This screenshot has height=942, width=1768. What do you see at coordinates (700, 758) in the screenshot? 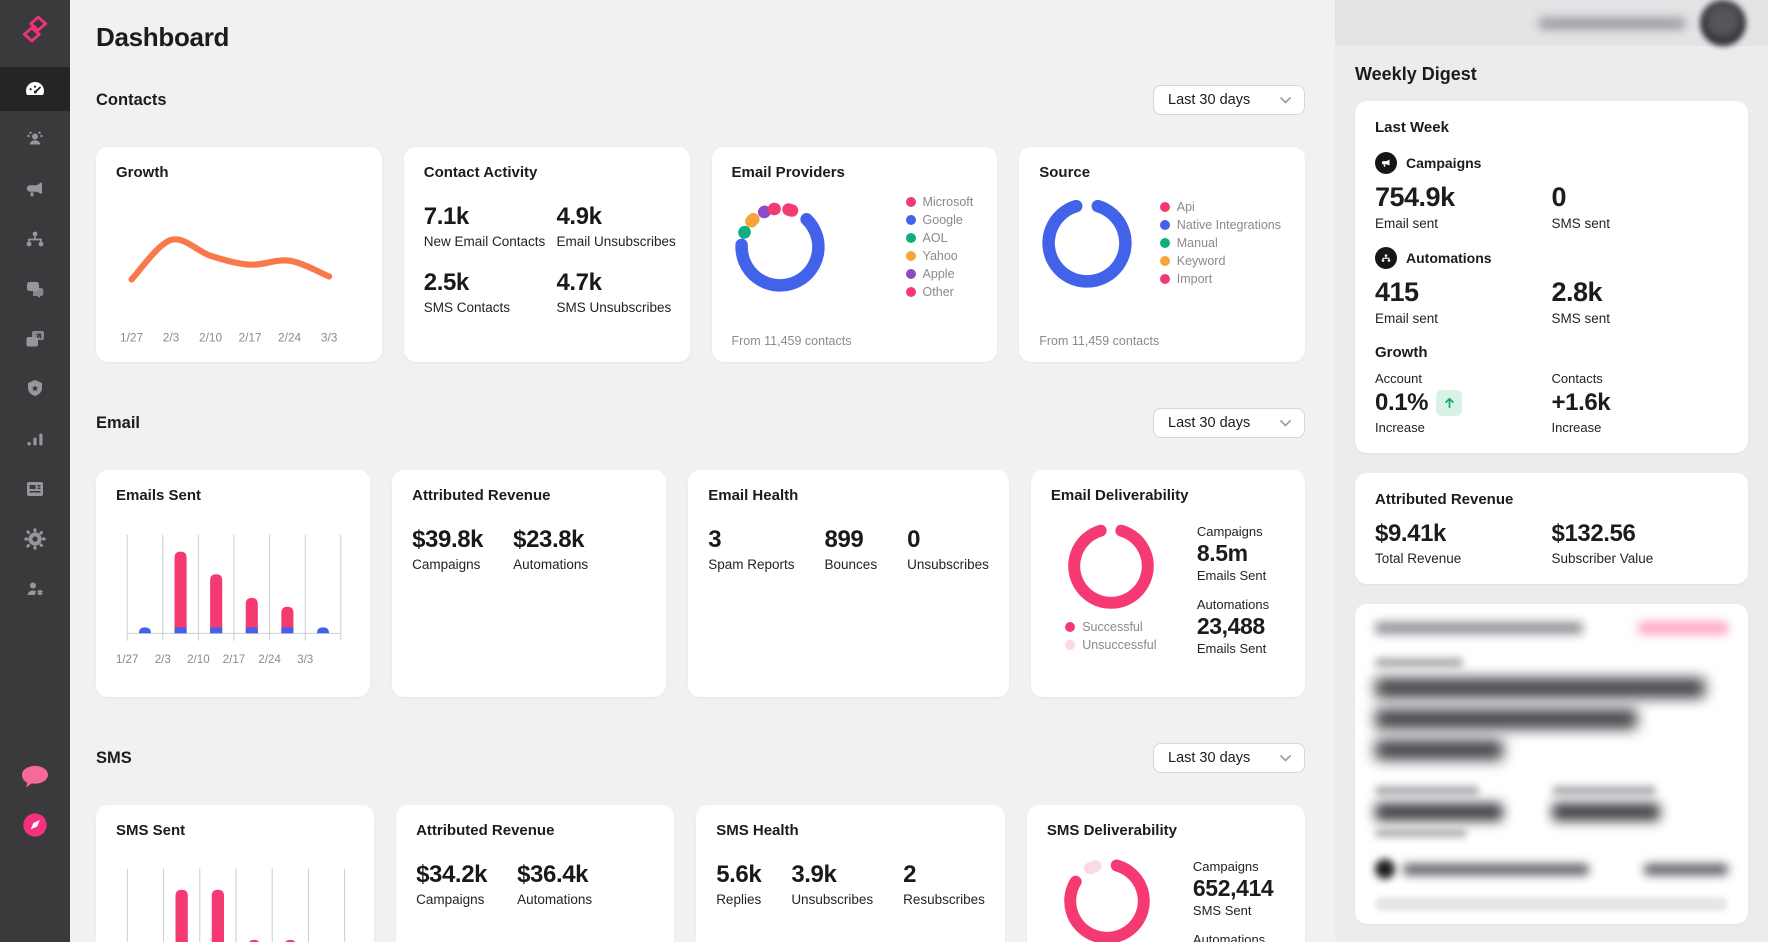
I see `sms-section-header: SMS Last 30 days` at bounding box center [700, 758].